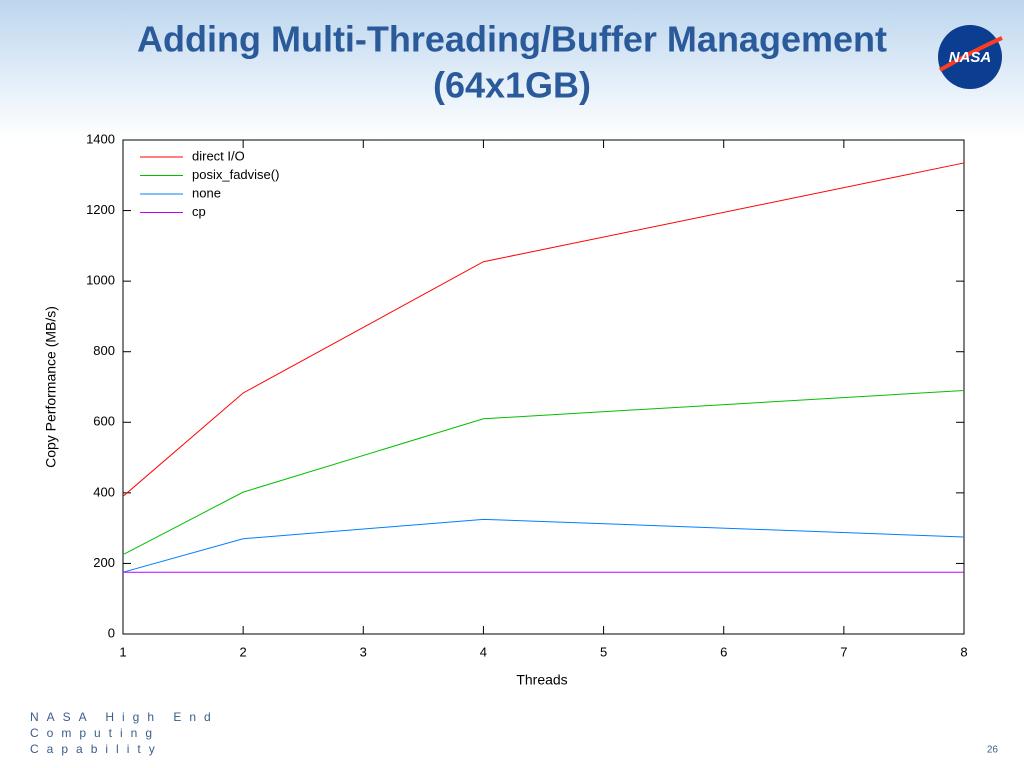  I want to click on legend-label: none, so click(206, 192).